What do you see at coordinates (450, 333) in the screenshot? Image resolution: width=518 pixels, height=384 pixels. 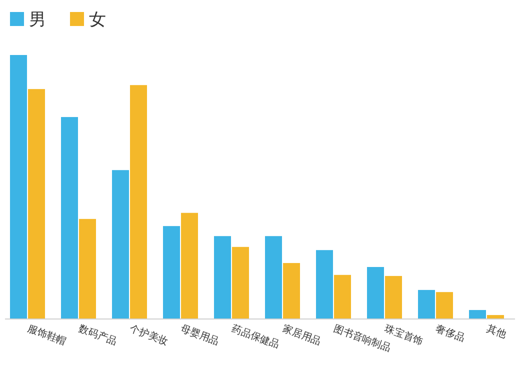 I see `x-tick-label: 奢侈品` at bounding box center [450, 333].